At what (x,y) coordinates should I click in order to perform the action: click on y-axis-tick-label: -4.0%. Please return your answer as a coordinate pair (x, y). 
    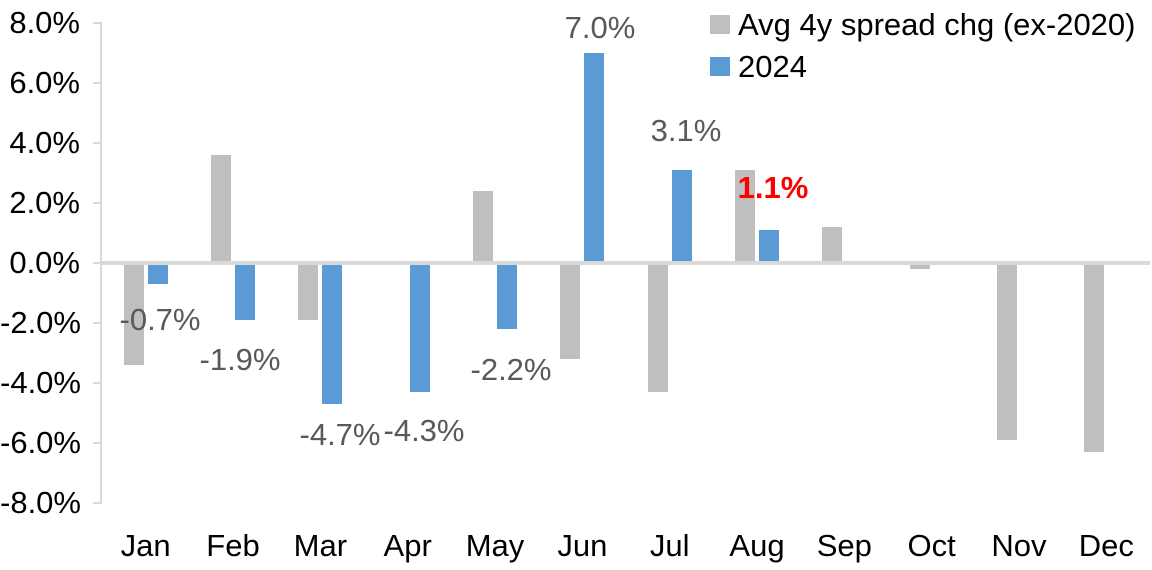
    Looking at the image, I should click on (40, 382).